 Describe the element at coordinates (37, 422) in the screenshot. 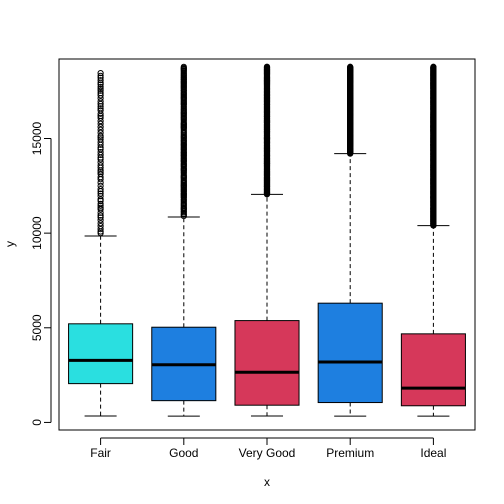

I see `y-tick-label: 0` at that location.